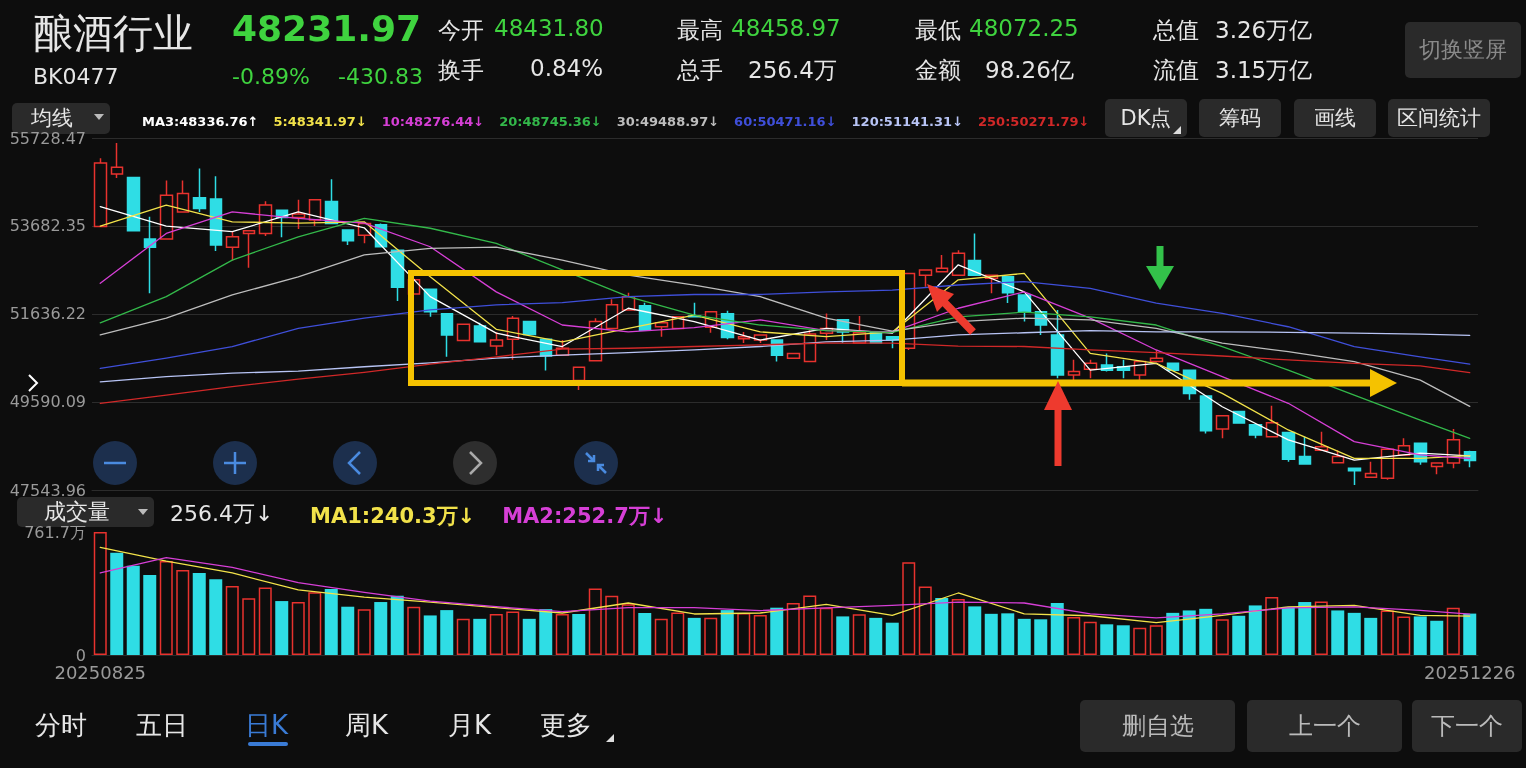  I want to click on text: 筹码, so click(1240, 118).